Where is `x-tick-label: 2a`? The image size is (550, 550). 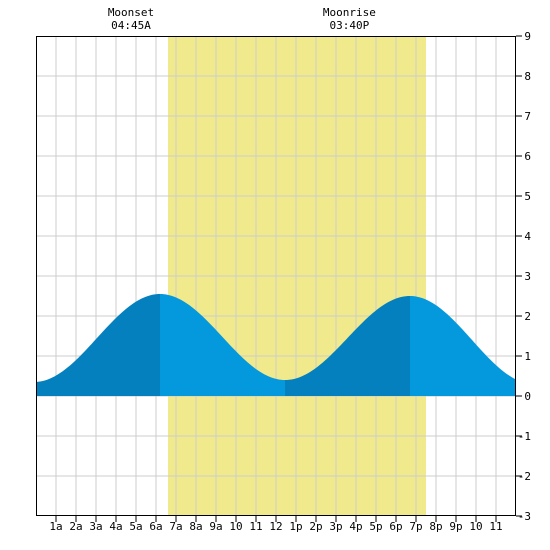 x-tick-label: 2a is located at coordinates (75, 526).